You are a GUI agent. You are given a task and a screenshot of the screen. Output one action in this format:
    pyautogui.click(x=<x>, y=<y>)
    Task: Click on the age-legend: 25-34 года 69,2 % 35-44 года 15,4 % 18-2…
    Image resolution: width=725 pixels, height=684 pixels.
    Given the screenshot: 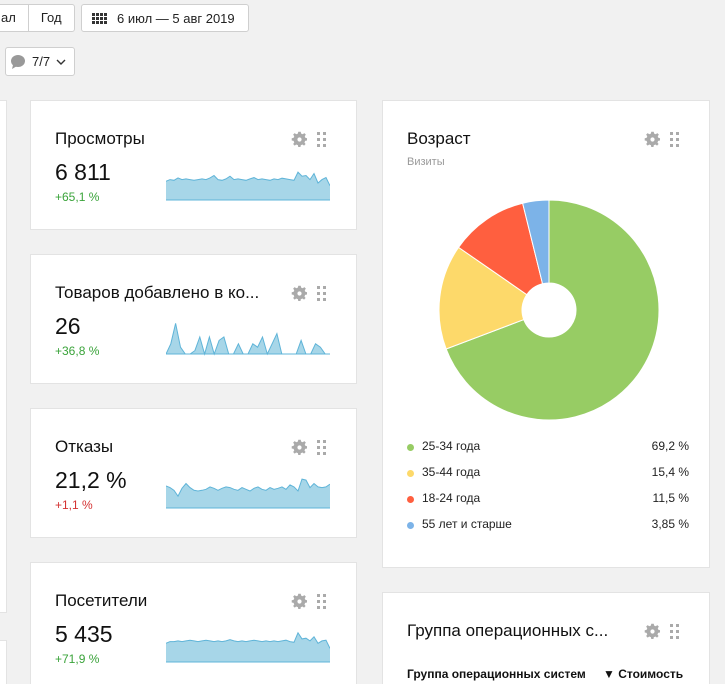 What is the action you would take?
    pyautogui.click(x=548, y=490)
    